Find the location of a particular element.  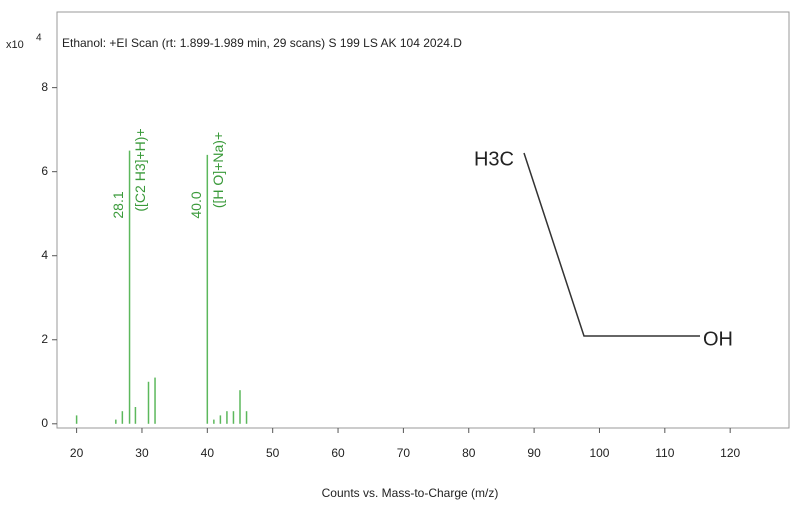

y-tick-label: 6 is located at coordinates (44, 171).